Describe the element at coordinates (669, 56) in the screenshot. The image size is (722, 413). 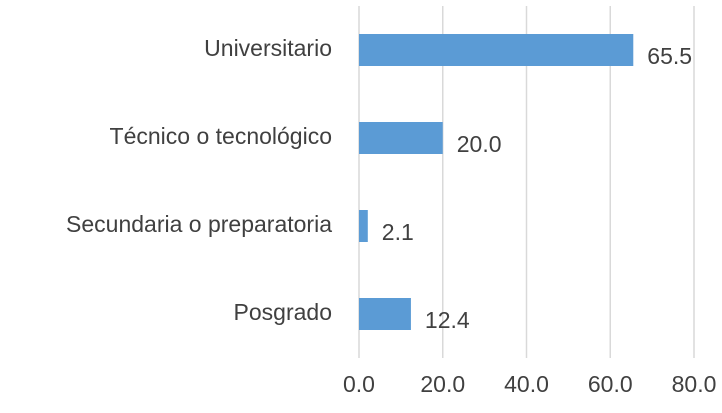
I see `value-label: 65.5` at that location.